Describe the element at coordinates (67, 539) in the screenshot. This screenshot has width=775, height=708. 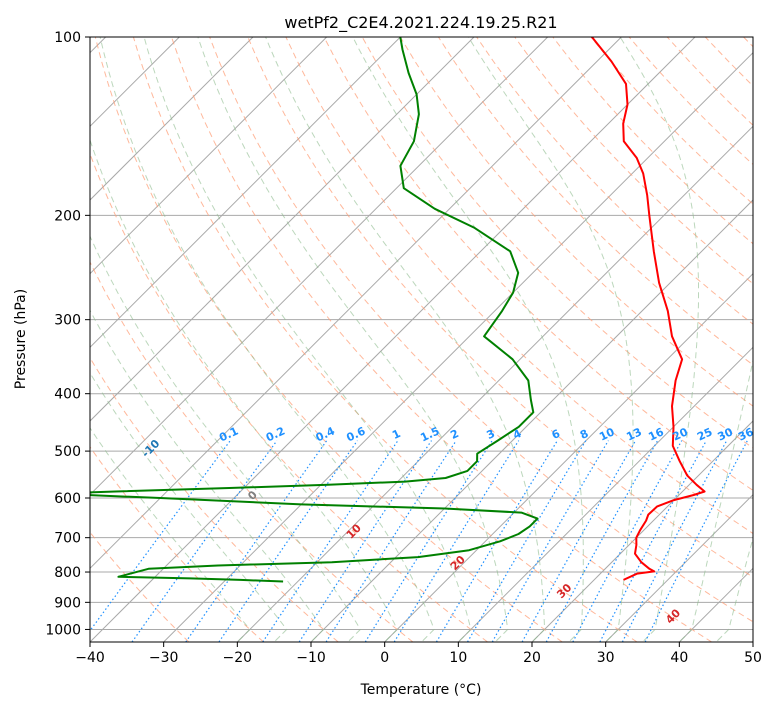
I see `y-tick-label: 700` at that location.